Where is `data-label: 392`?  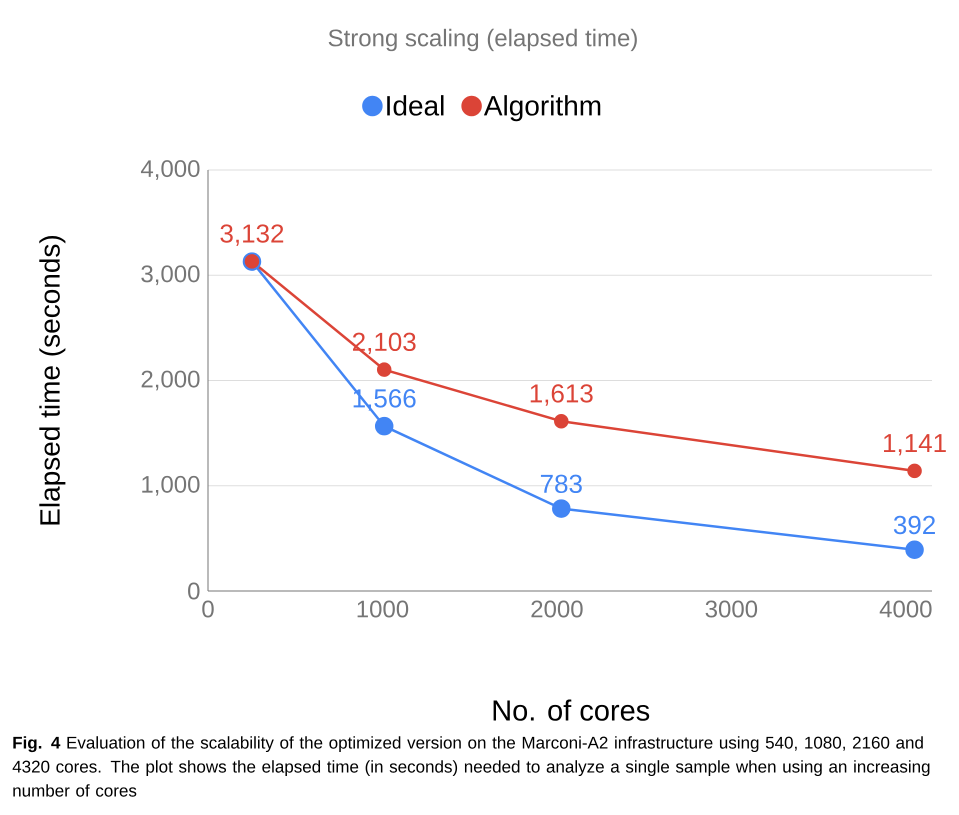
data-label: 392 is located at coordinates (914, 525).